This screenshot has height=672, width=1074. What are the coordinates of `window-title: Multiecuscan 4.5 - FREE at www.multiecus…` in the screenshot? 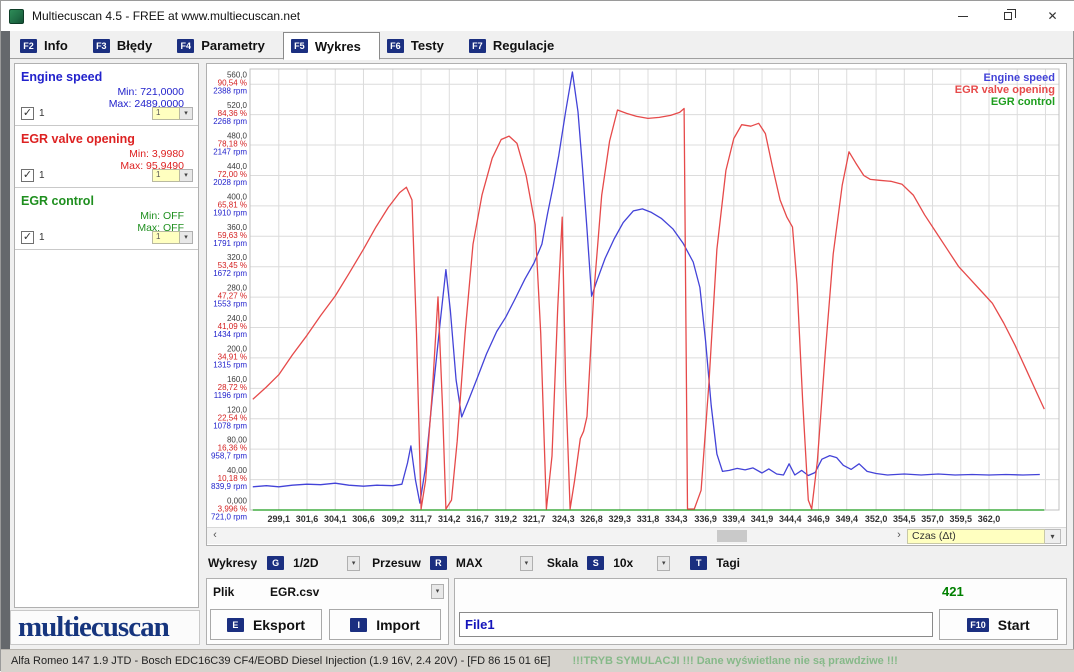 It's located at (166, 16).